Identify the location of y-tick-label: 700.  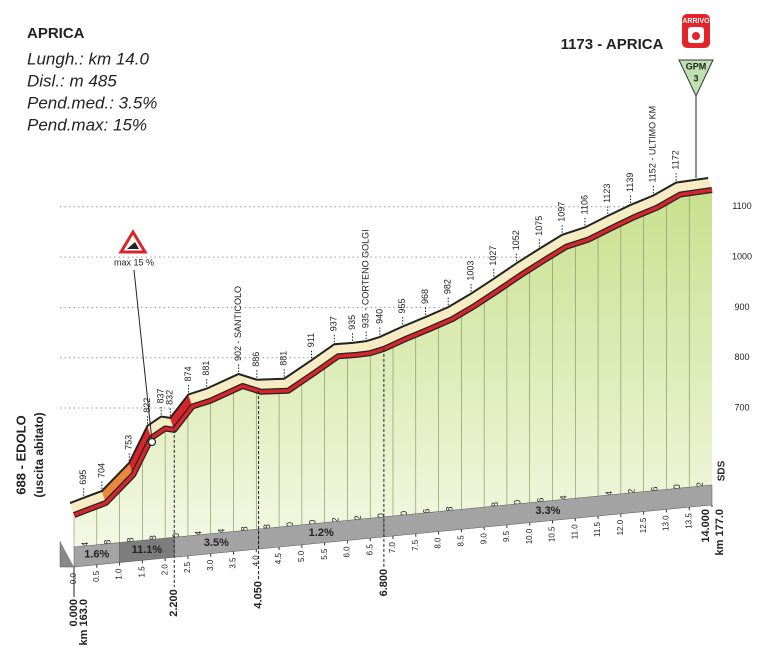
(741, 407).